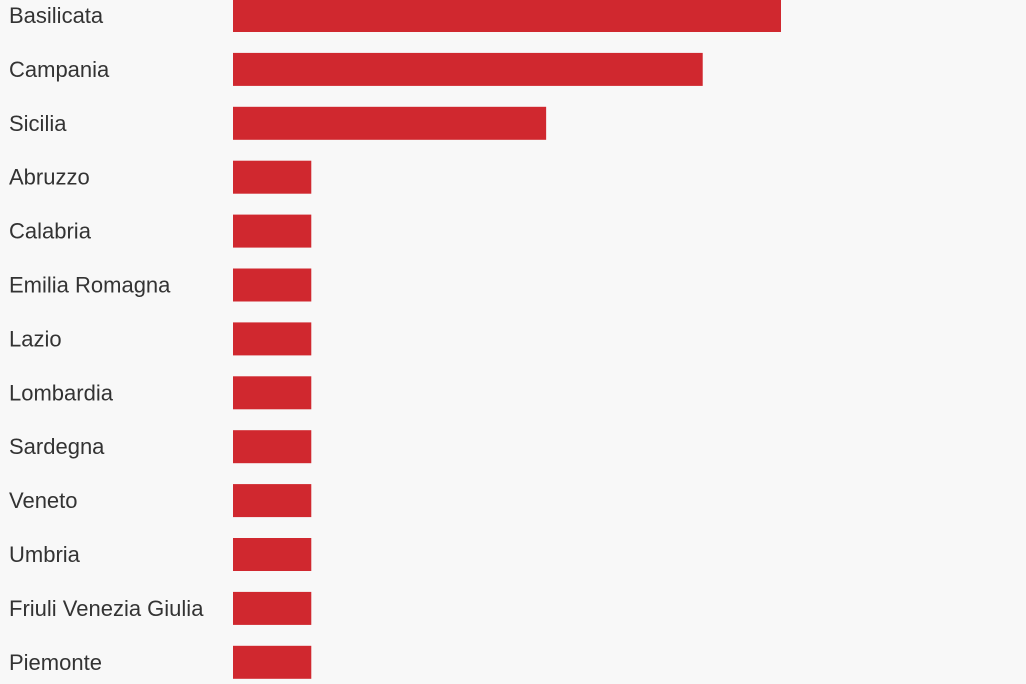 This screenshot has height=684, width=1026. Describe the element at coordinates (45, 554) in the screenshot. I see `category-label: Umbria` at that location.